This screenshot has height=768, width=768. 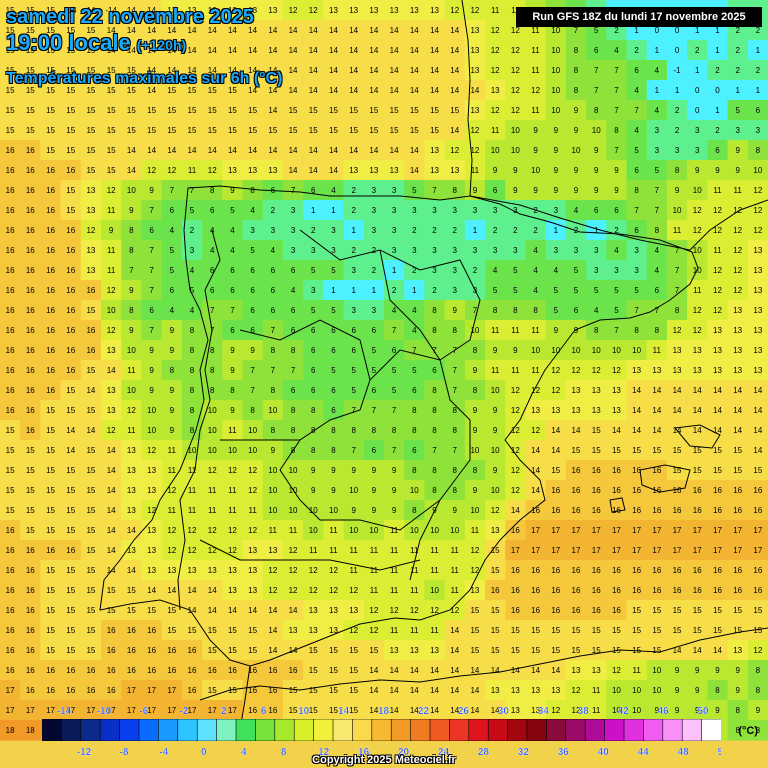 I want to click on legend-tick-label: 50, so click(x=703, y=711).